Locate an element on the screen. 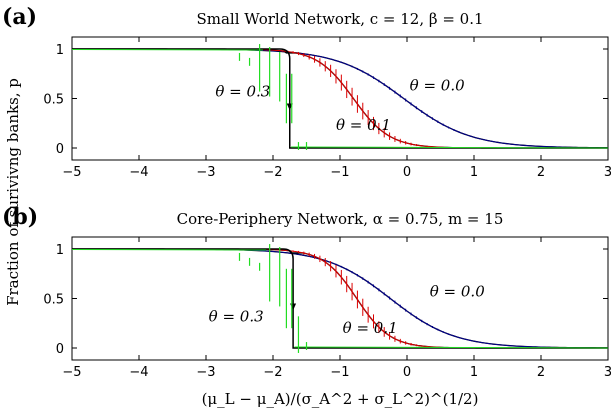  y-axis-label: Fraction of surivivng banks, p is located at coordinates (13, 192).